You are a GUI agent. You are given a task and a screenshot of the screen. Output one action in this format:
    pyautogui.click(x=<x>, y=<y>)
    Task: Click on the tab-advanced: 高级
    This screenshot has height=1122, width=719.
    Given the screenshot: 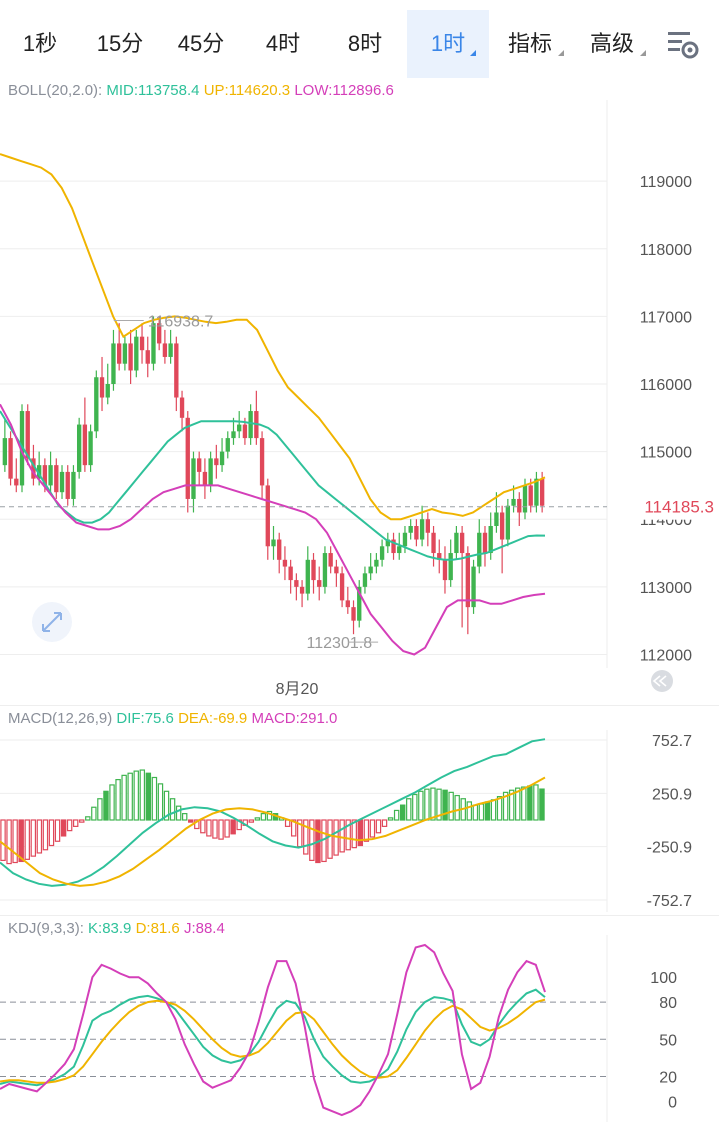 What is the action you would take?
    pyautogui.click(x=612, y=44)
    